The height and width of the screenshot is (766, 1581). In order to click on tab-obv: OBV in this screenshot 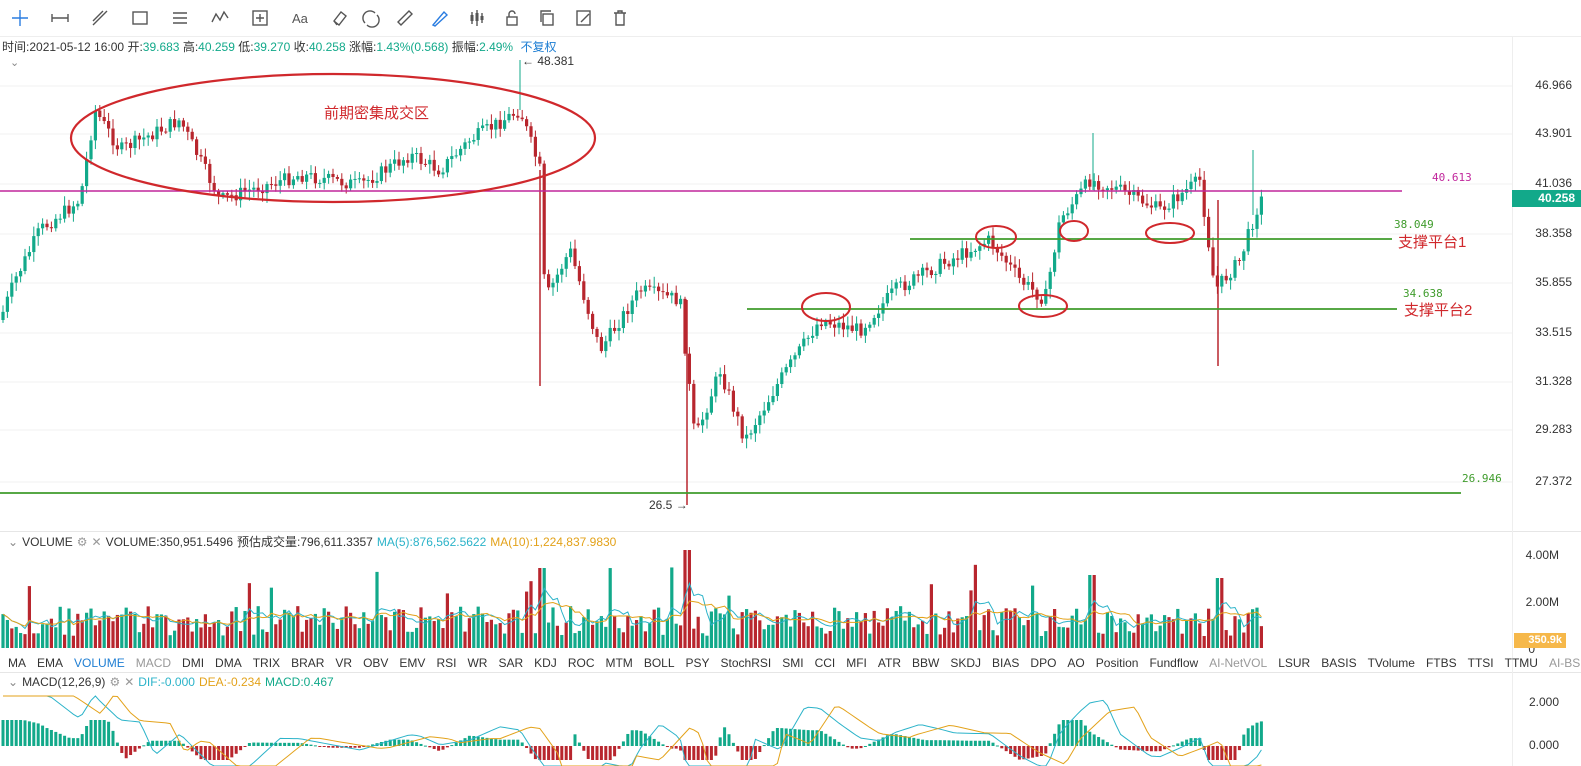, I will do `click(376, 663)`.